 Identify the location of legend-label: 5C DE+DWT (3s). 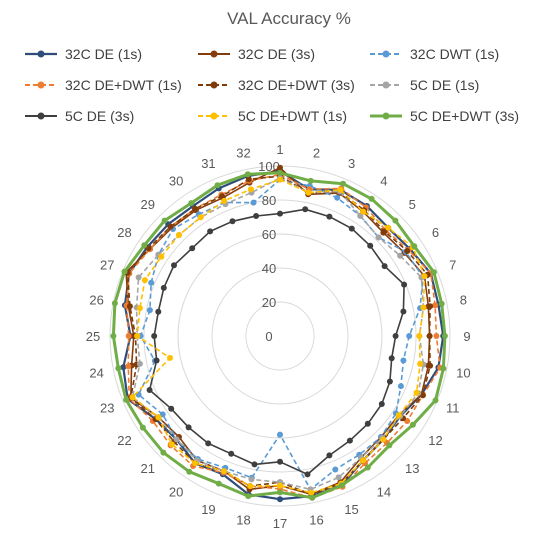
(464, 116).